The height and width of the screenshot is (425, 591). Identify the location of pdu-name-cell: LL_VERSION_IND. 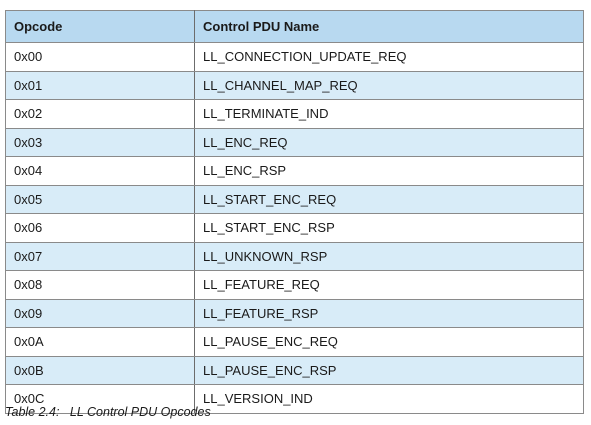
(389, 399).